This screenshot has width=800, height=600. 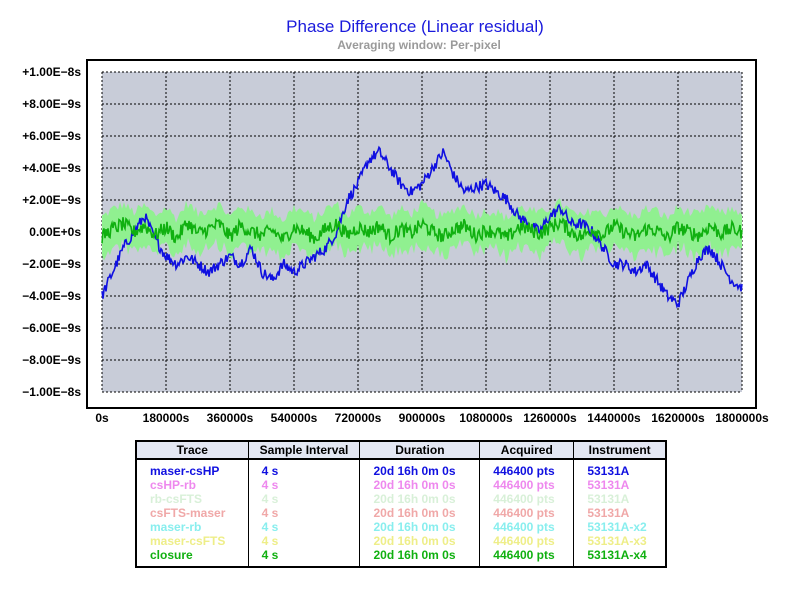 What do you see at coordinates (55, 232) in the screenshot?
I see `y-tick-label: 0.00E+0s` at bounding box center [55, 232].